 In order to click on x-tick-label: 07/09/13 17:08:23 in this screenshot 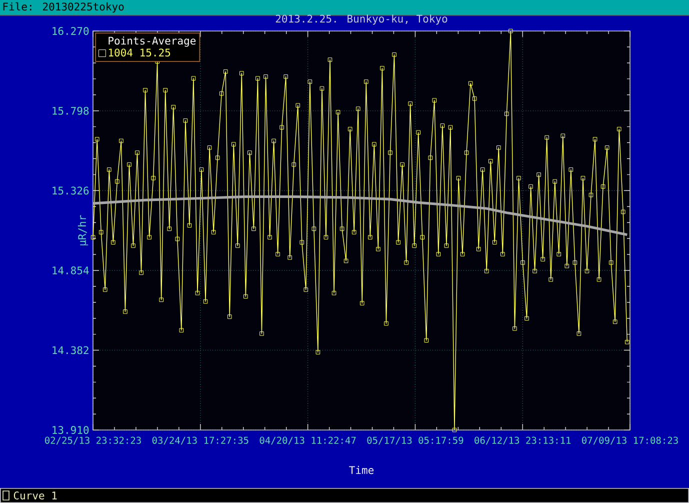, I will do `click(630, 440)`.